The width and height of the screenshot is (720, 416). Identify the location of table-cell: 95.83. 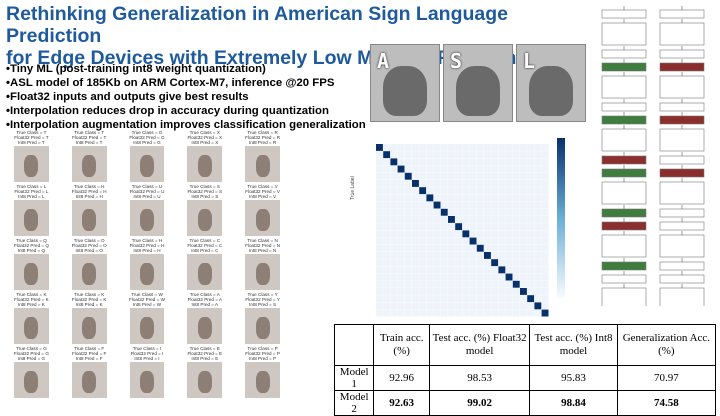
(573, 378).